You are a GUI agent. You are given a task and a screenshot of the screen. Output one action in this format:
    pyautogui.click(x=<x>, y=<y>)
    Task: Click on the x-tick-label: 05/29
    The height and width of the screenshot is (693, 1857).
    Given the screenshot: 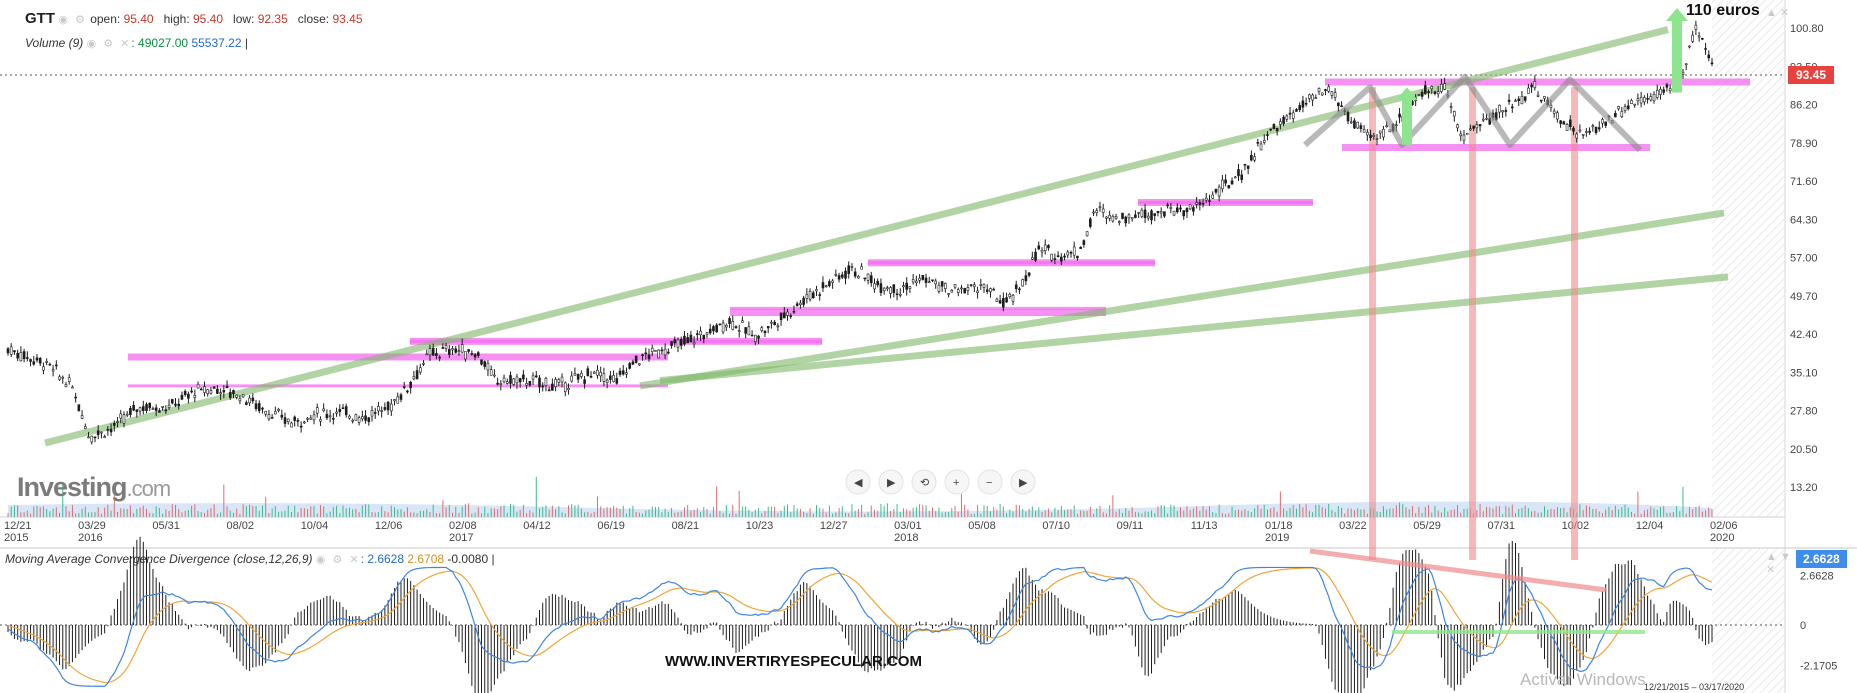 What is the action you would take?
    pyautogui.click(x=1427, y=526)
    